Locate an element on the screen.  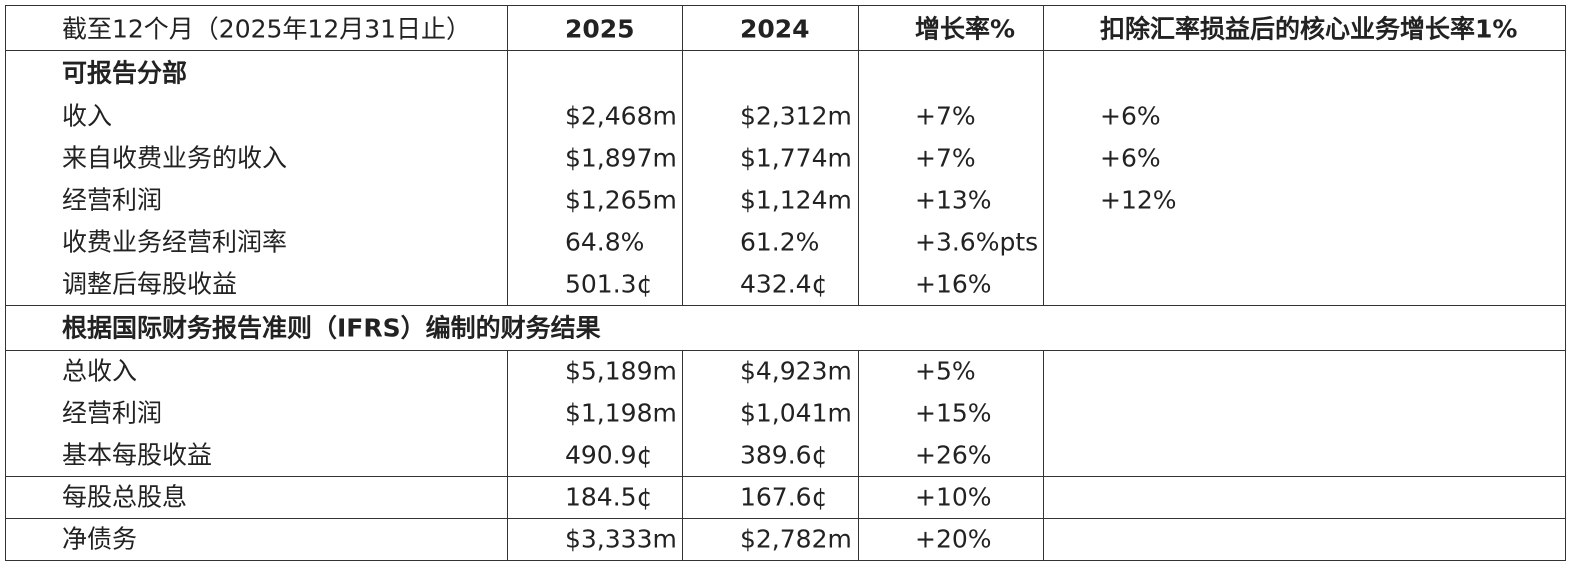
cell: +16% is located at coordinates (953, 284).